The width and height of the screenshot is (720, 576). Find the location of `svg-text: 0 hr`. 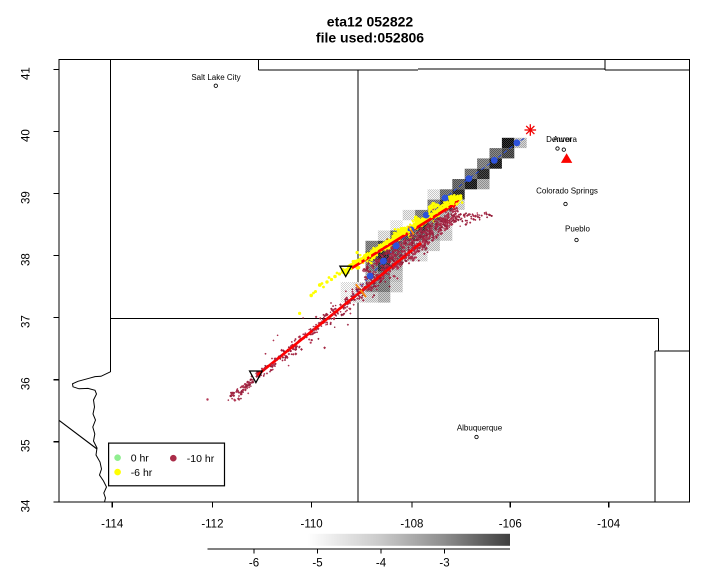

svg-text: 0 hr is located at coordinates (140, 459).